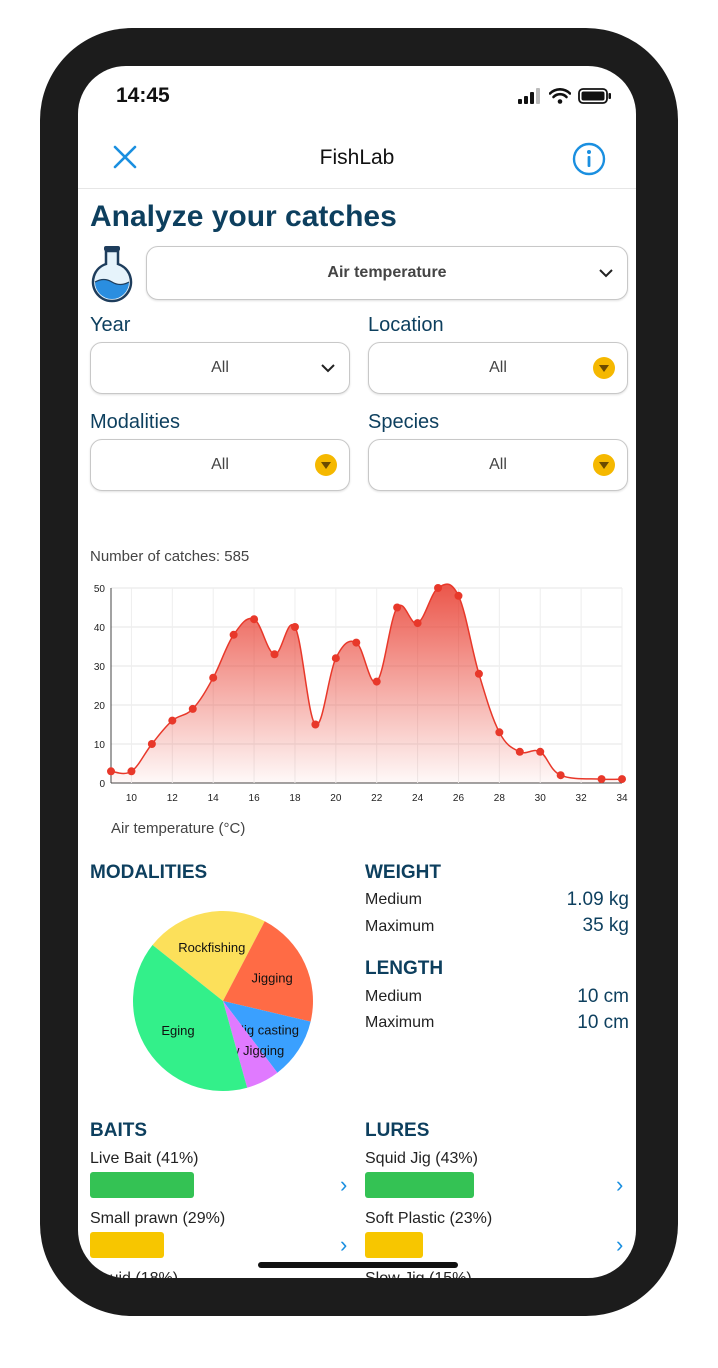 The image size is (718, 1368). Describe the element at coordinates (214, 798) in the screenshot. I see `x-tick-label: 14` at that location.